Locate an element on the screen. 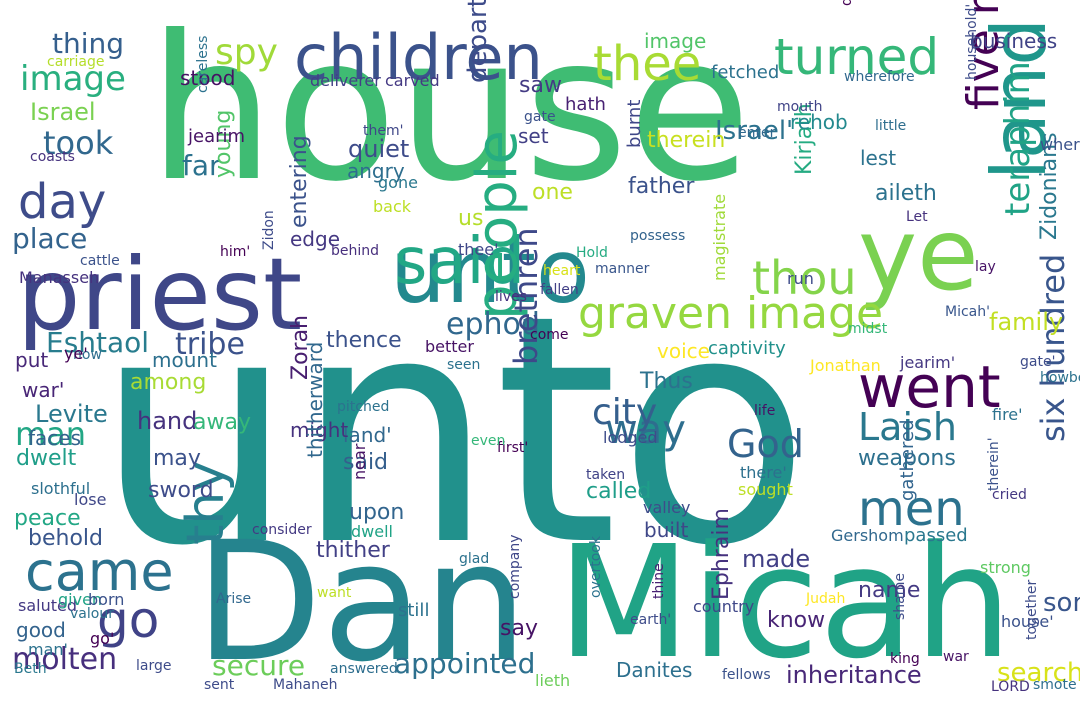 Image resolution: width=1080 pixels, height=720 pixels. word: fire' is located at coordinates (1007, 414).